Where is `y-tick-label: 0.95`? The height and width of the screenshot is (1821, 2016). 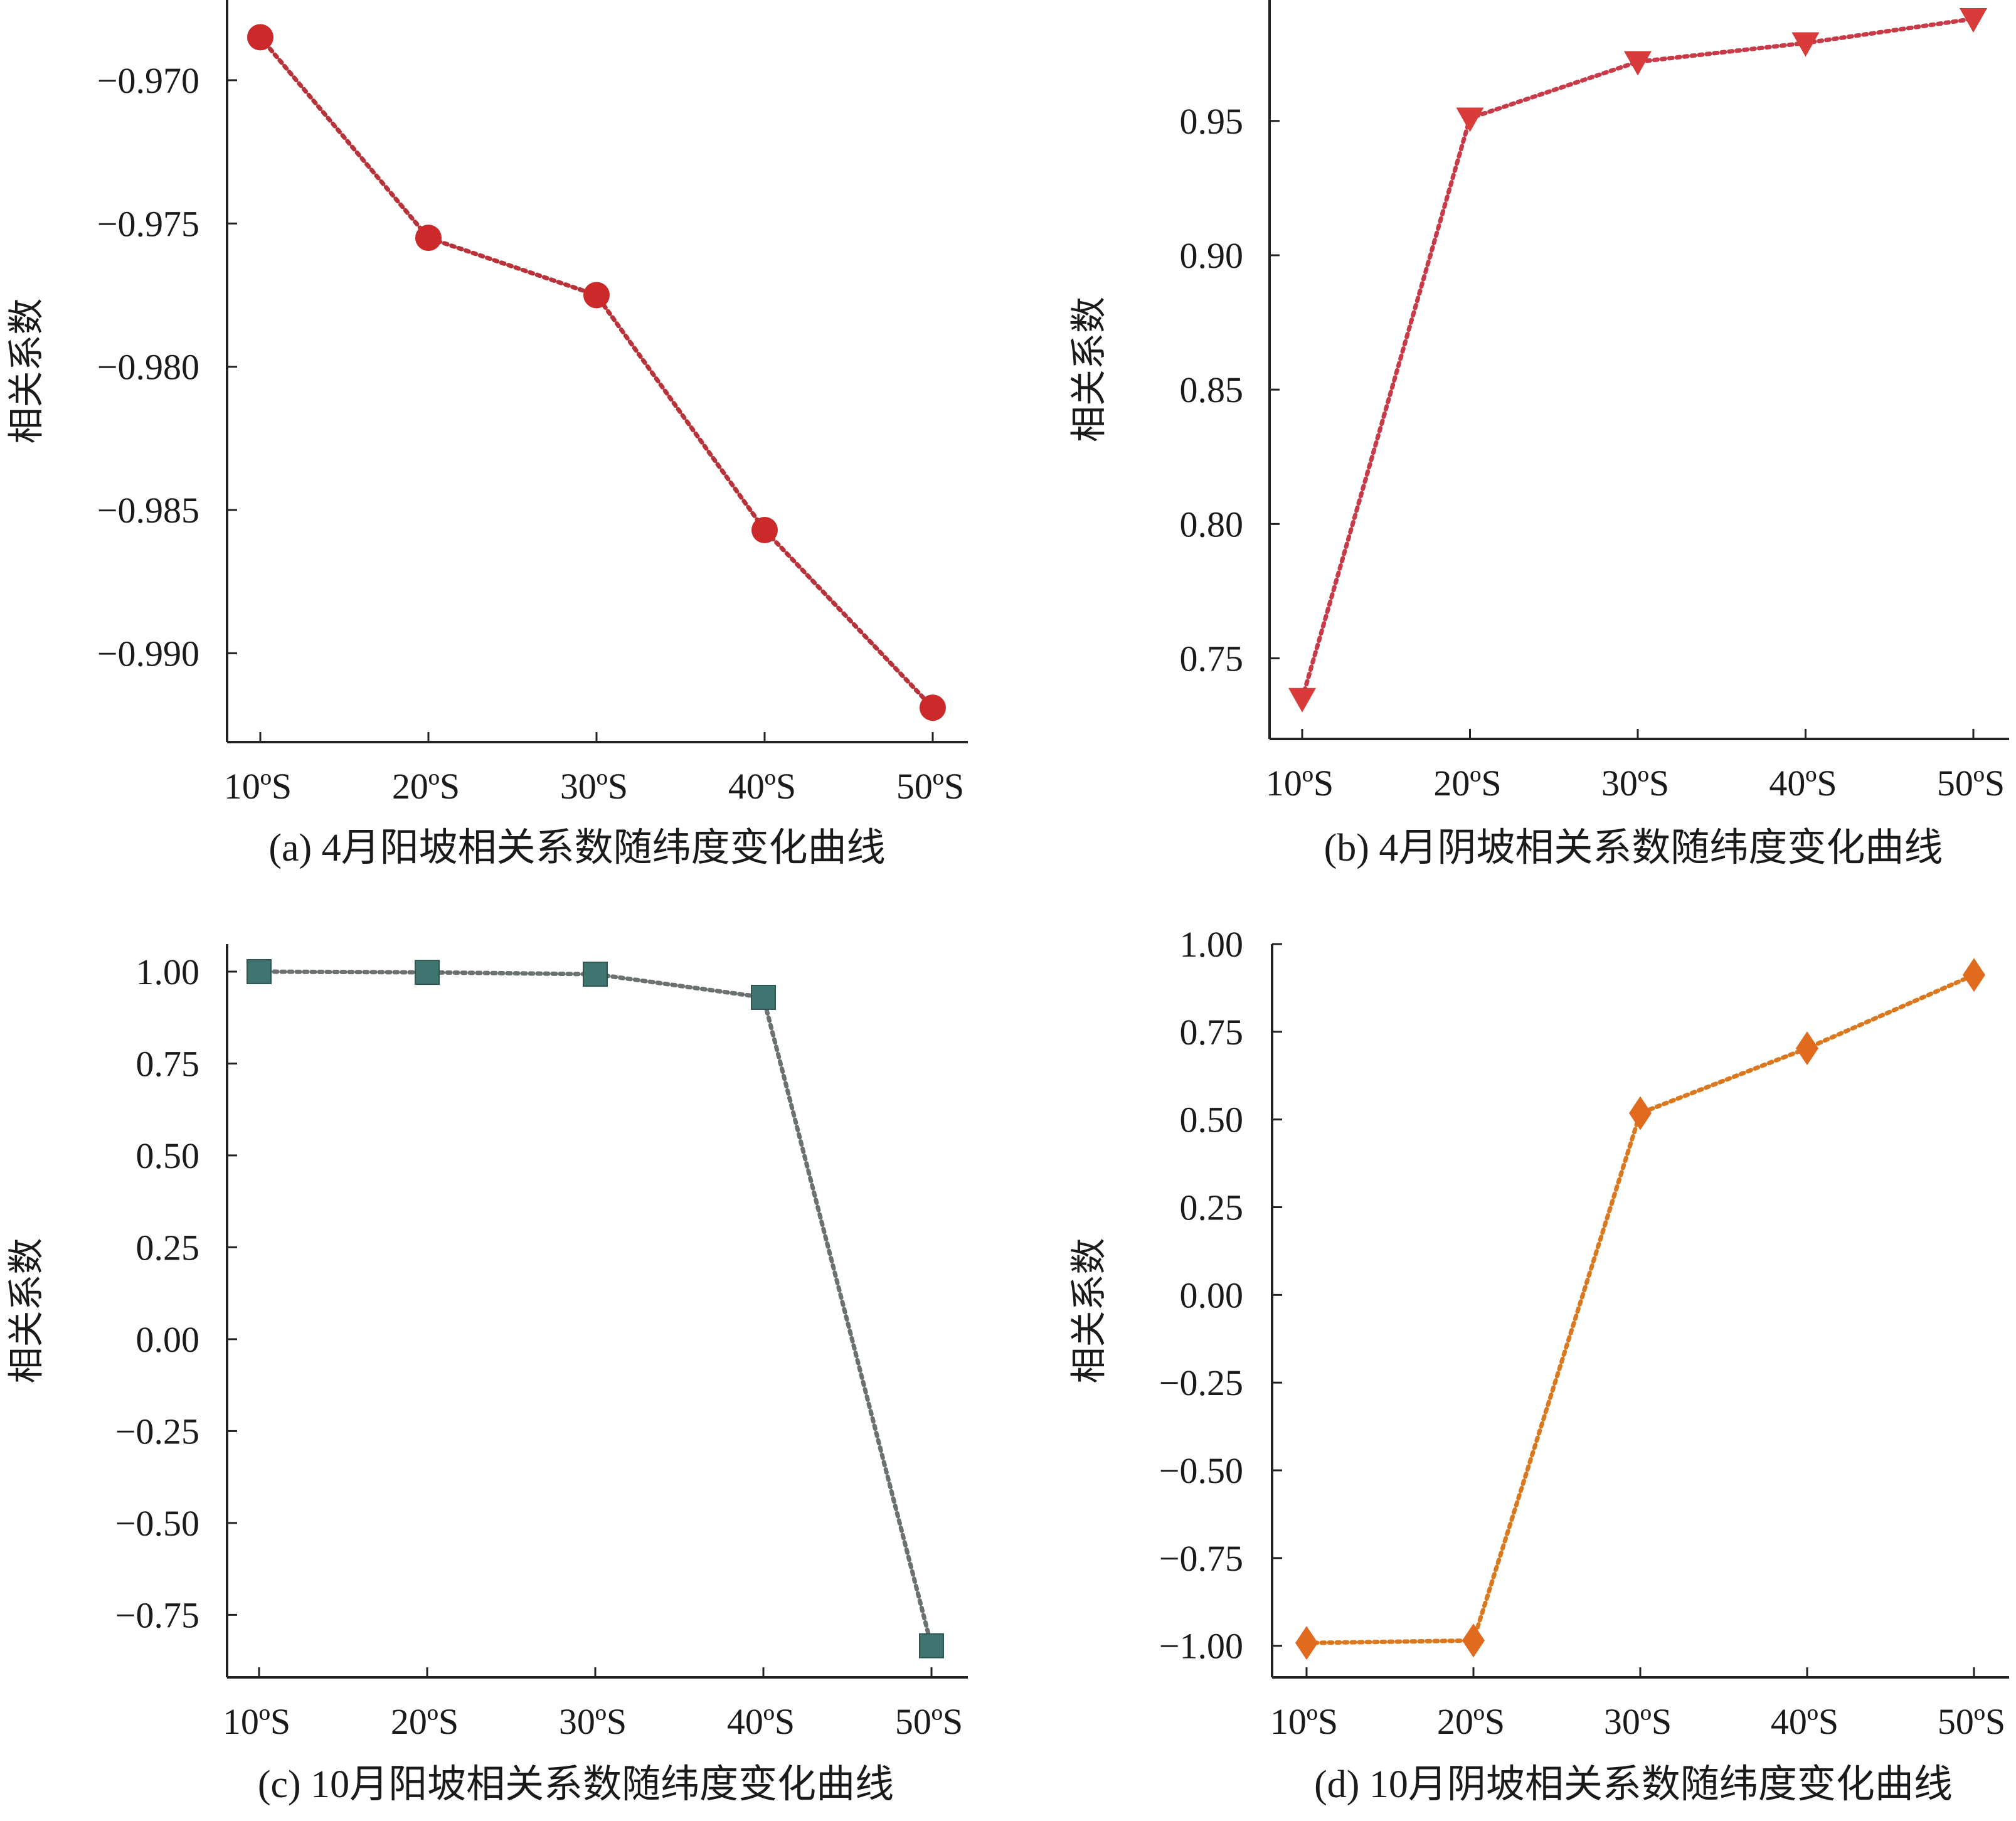 y-tick-label: 0.95 is located at coordinates (1212, 121).